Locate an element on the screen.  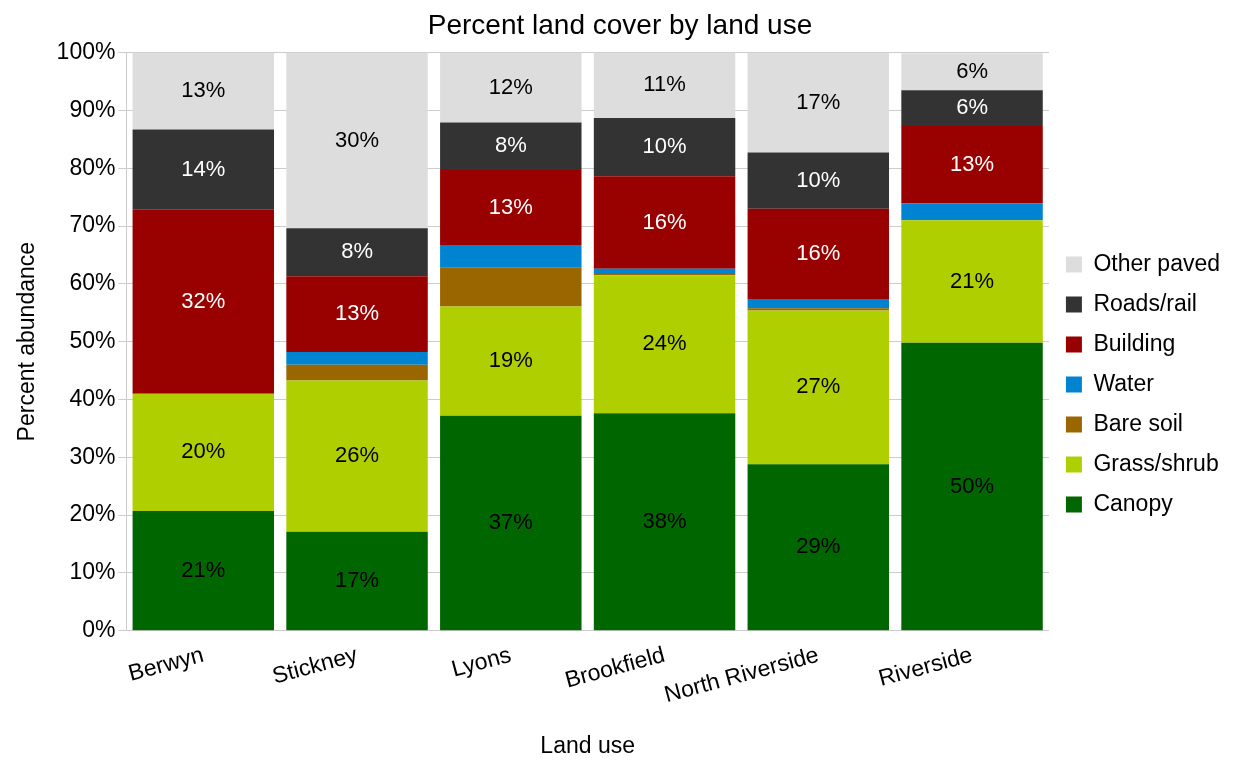
data-label: 19% is located at coordinates (510, 360).